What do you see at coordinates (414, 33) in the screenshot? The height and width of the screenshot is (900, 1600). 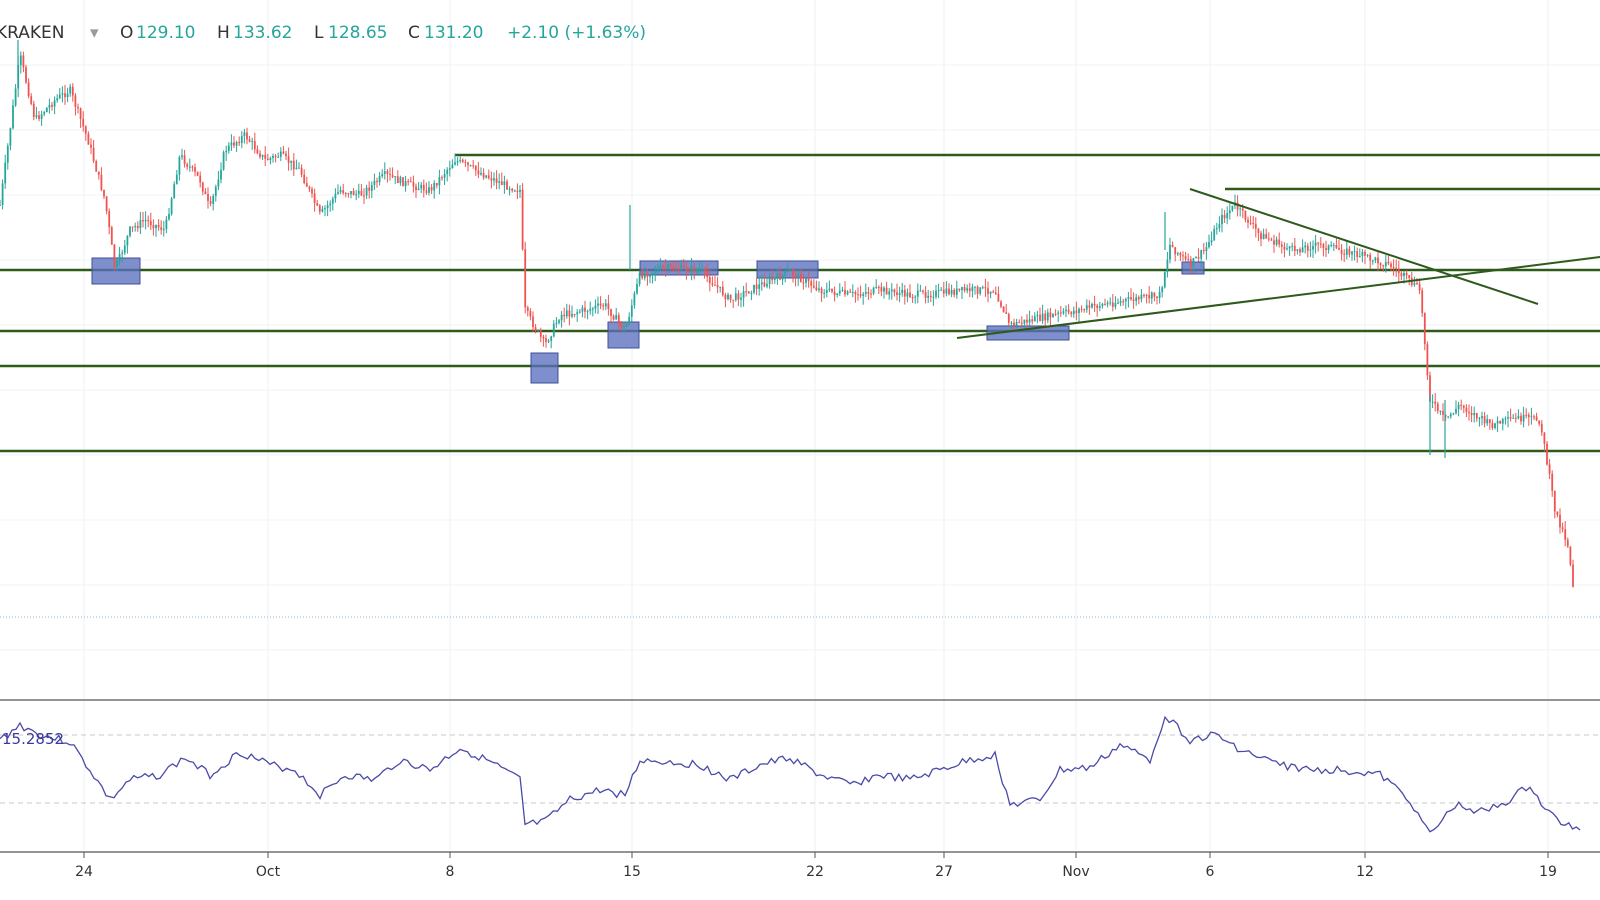 I see `close-label: C` at bounding box center [414, 33].